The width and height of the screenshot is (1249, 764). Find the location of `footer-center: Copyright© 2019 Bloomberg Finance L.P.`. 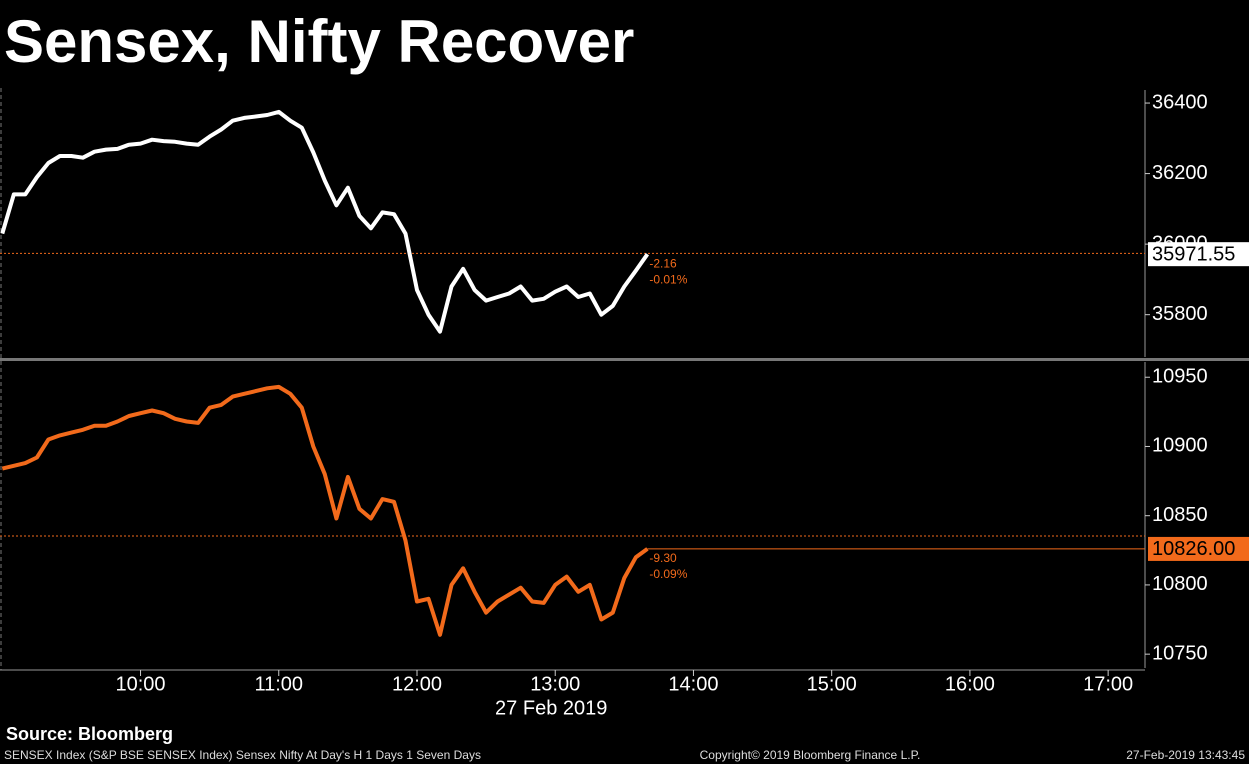

footer-center: Copyright© 2019 Bloomberg Finance L.P. is located at coordinates (810, 755).